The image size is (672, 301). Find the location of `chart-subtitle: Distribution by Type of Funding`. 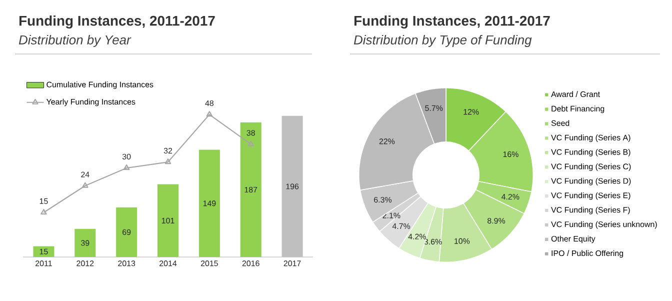

chart-subtitle: Distribution by Type of Funding is located at coordinates (443, 41).